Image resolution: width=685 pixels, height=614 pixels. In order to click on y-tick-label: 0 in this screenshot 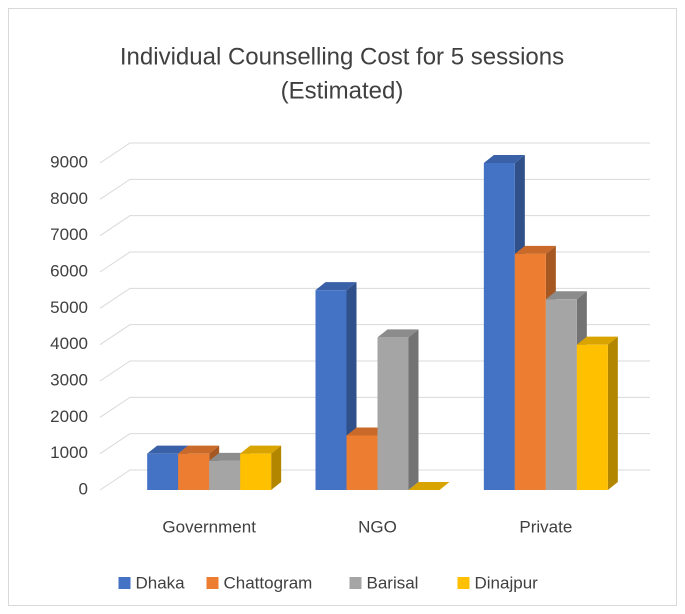, I will do `click(83, 488)`.